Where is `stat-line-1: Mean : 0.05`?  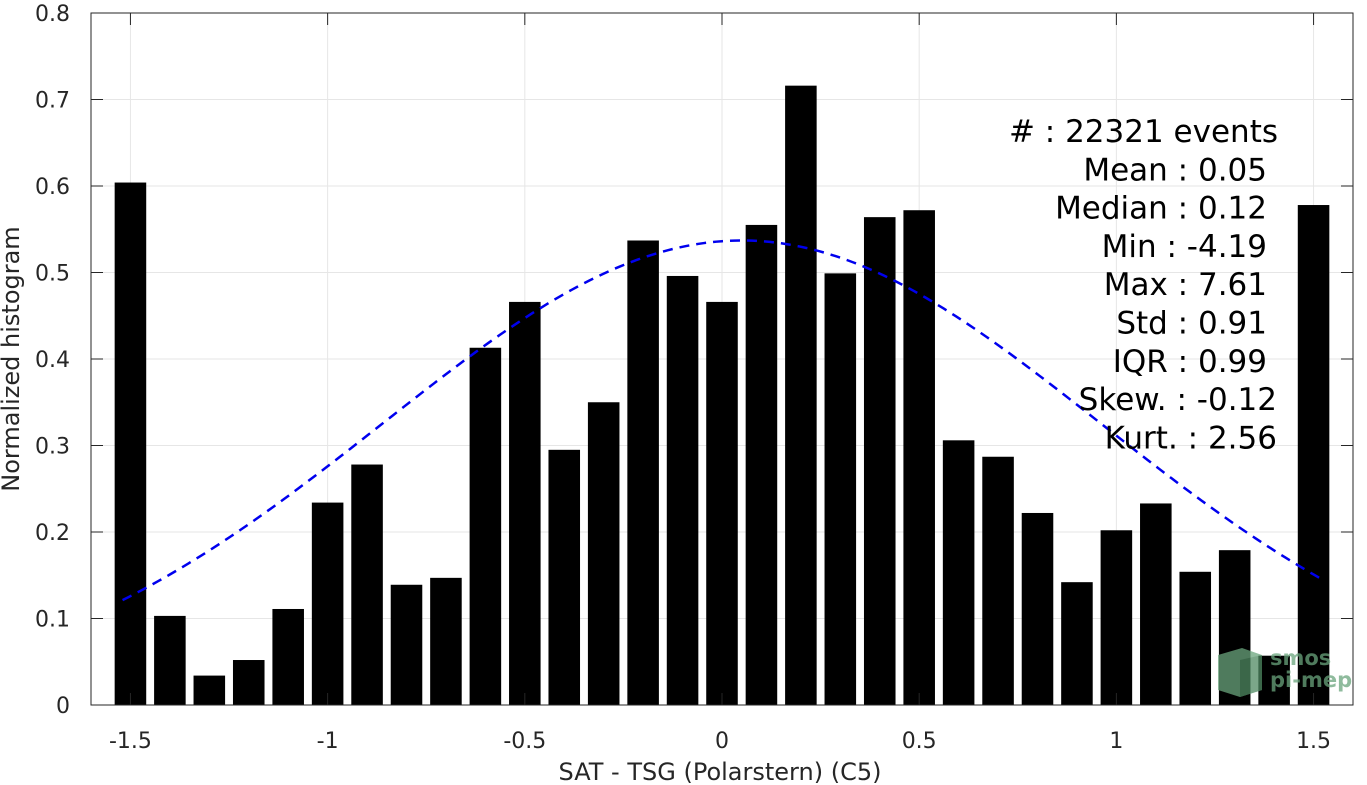
stat-line-1: Mean : 0.05 is located at coordinates (1175, 170).